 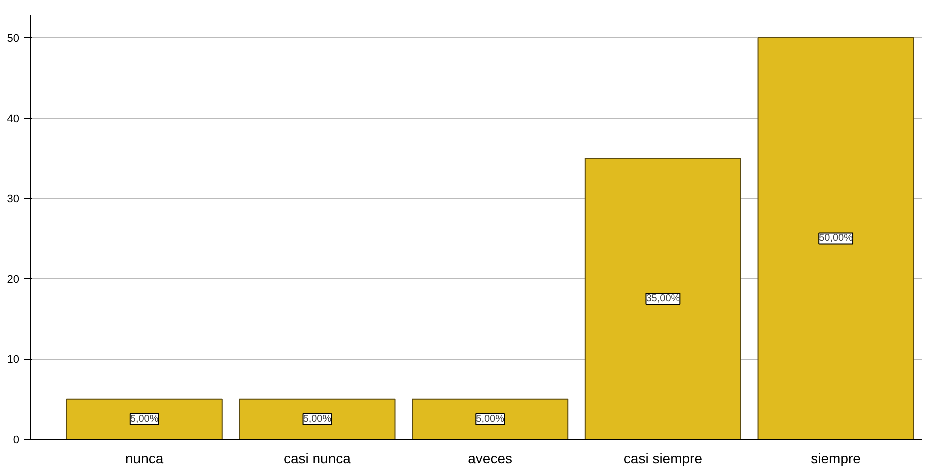 What do you see at coordinates (318, 458) in the screenshot?
I see `x-tick-label: casi nunca` at bounding box center [318, 458].